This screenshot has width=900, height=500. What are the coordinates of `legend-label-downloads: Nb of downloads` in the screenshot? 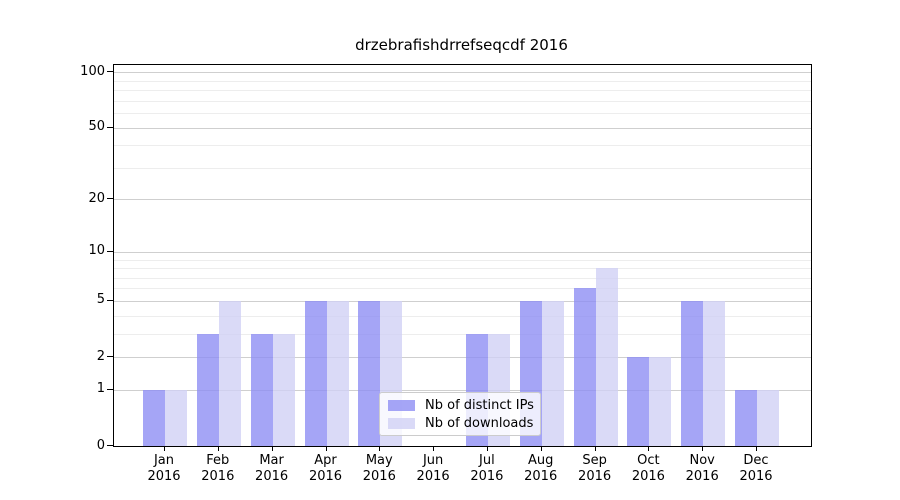 It's located at (479, 423).